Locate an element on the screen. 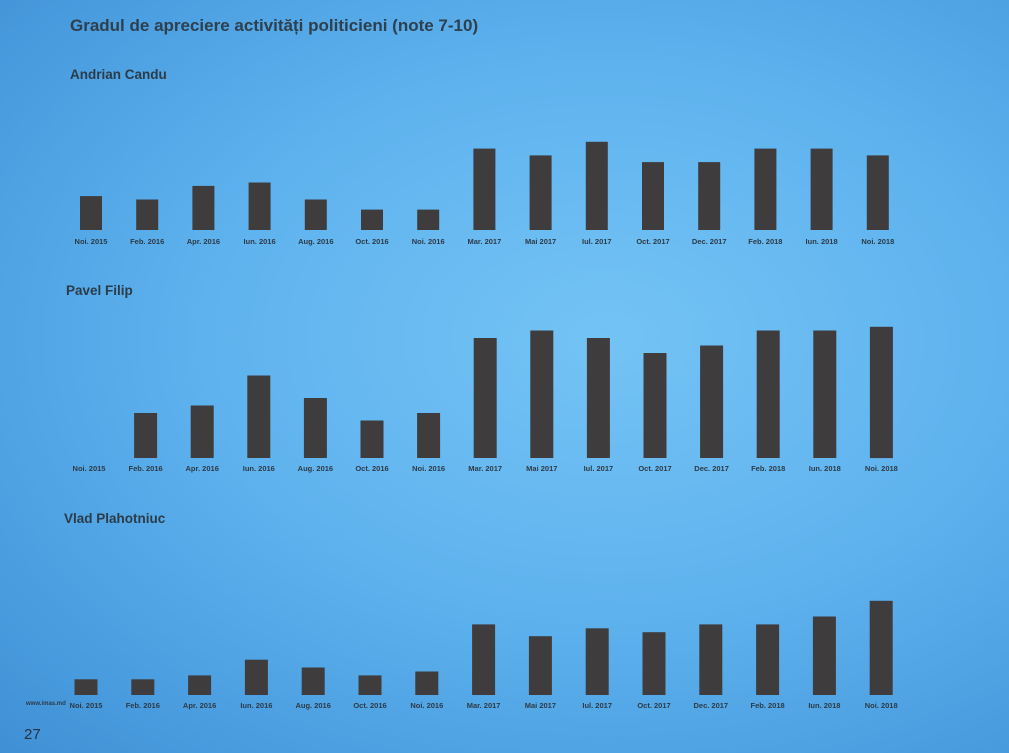  chart-title-vlad-plahotniuc: Vlad Plahotniuc is located at coordinates (115, 518).